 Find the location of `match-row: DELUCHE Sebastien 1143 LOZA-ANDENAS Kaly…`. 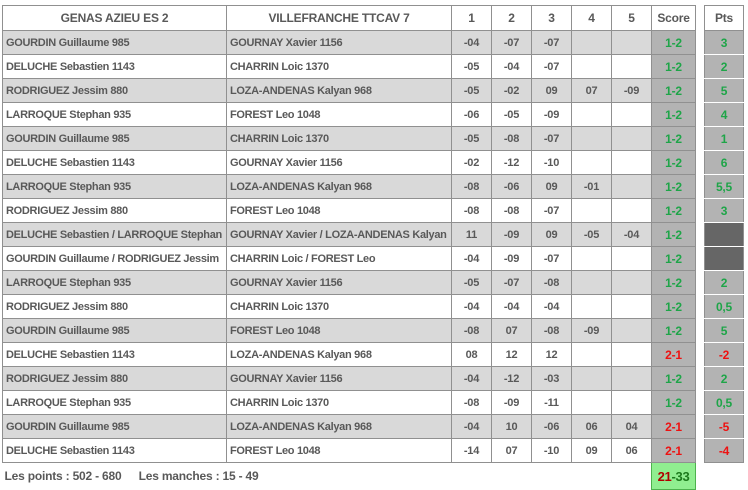

match-row: DELUCHE Sebastien 1143 LOZA-ANDENAS Kaly… is located at coordinates (373, 354).